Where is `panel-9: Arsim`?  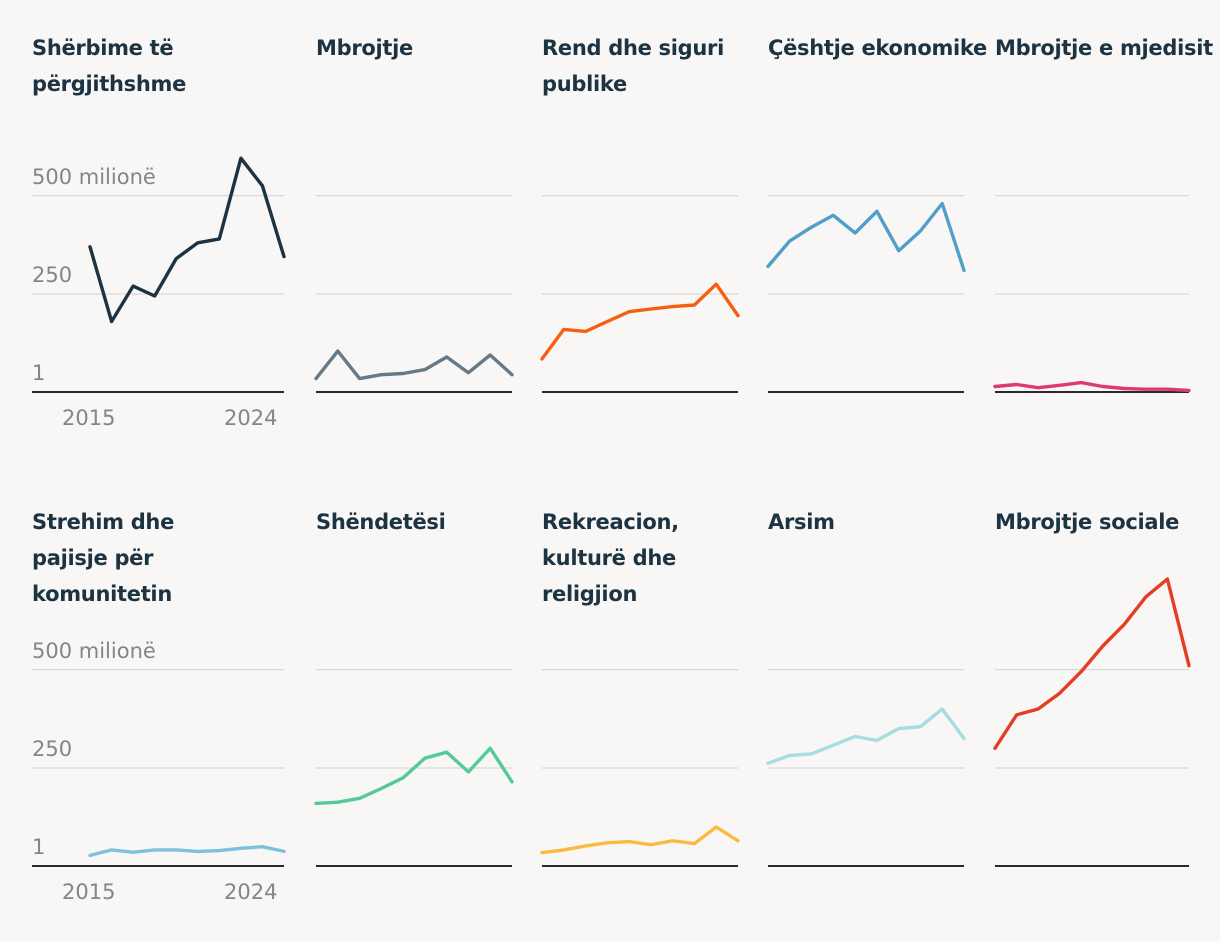
panel-9: Arsim is located at coordinates (866, 694).